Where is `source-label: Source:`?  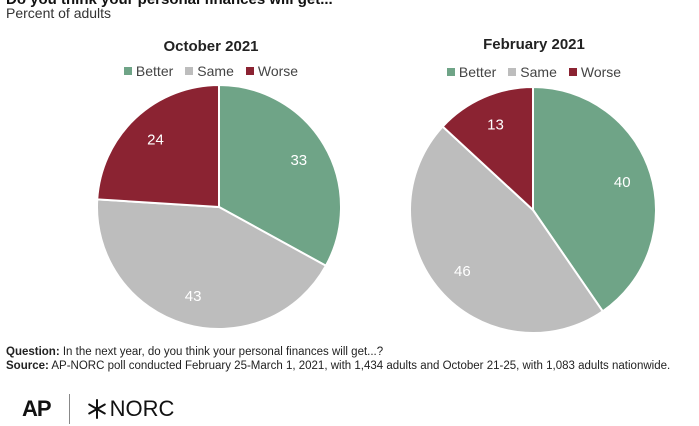
source-label: Source: is located at coordinates (27, 366).